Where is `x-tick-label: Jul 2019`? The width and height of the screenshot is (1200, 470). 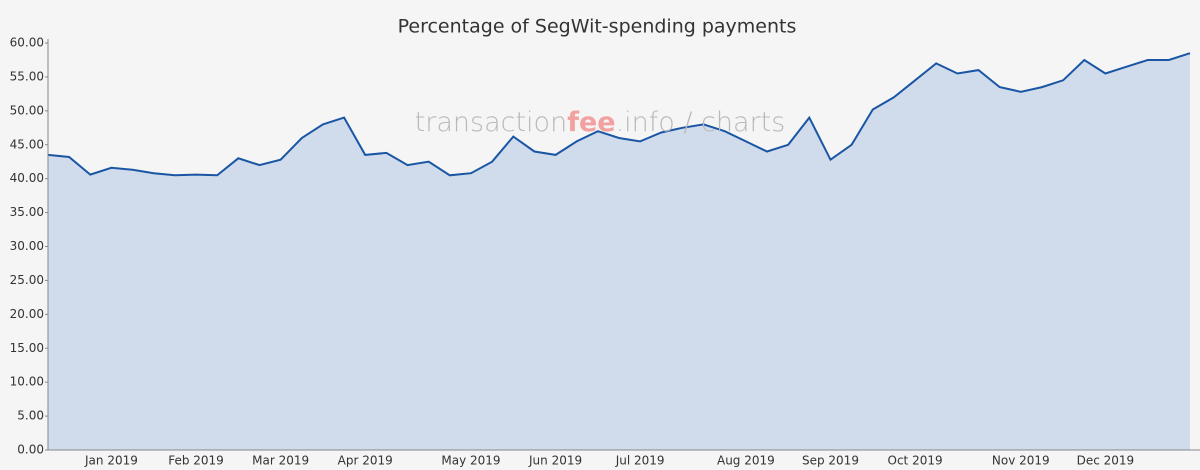
x-tick-label: Jul 2019 is located at coordinates (640, 461).